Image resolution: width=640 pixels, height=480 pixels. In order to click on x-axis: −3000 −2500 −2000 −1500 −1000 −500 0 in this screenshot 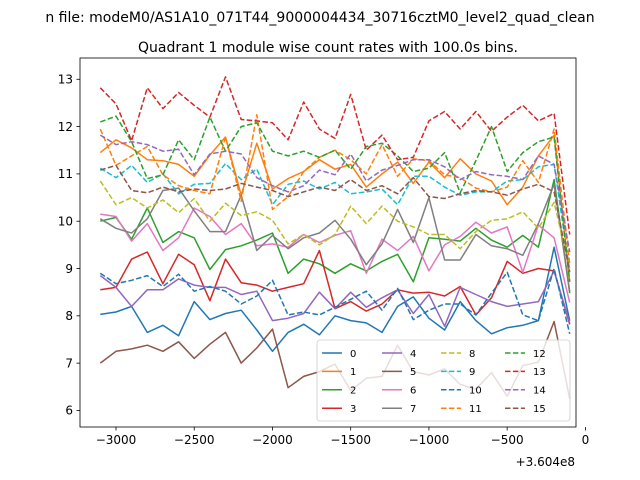, I will do `click(343, 437)`.